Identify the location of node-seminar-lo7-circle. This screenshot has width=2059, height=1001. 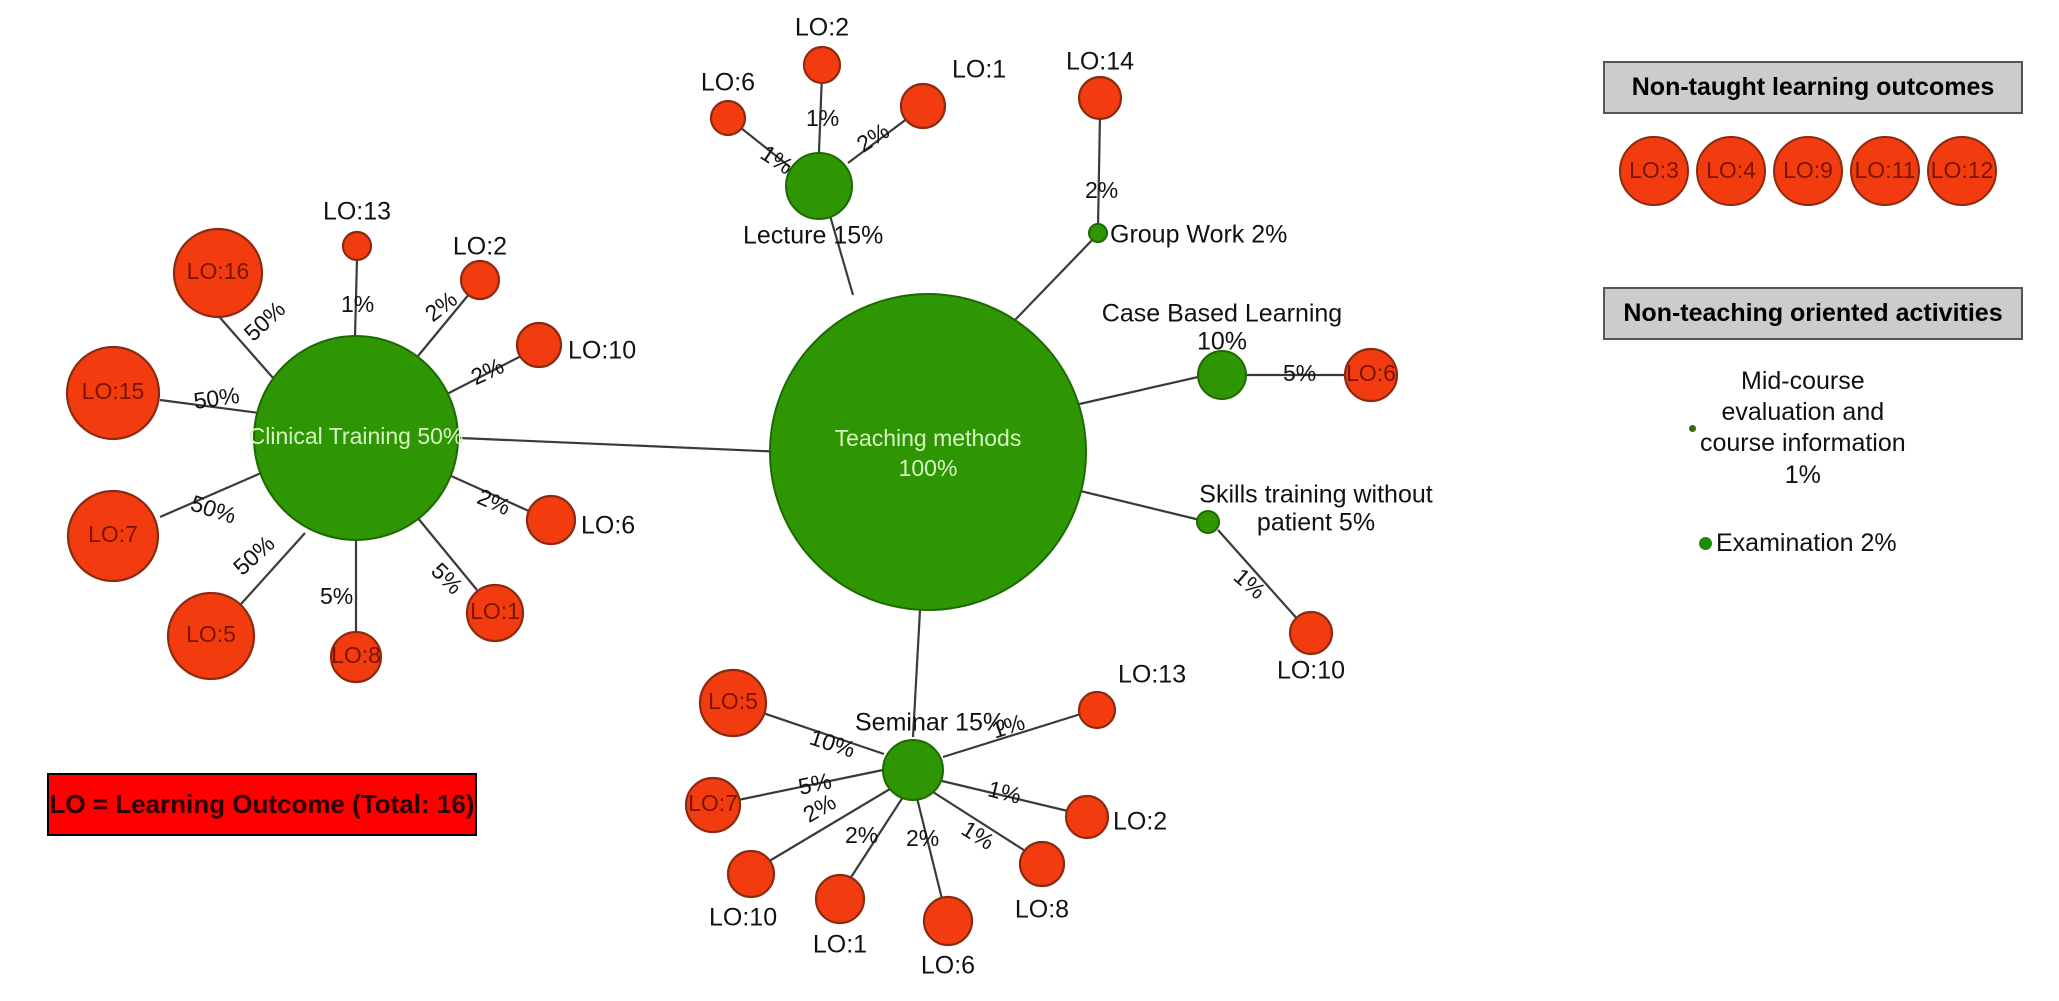
(713, 805).